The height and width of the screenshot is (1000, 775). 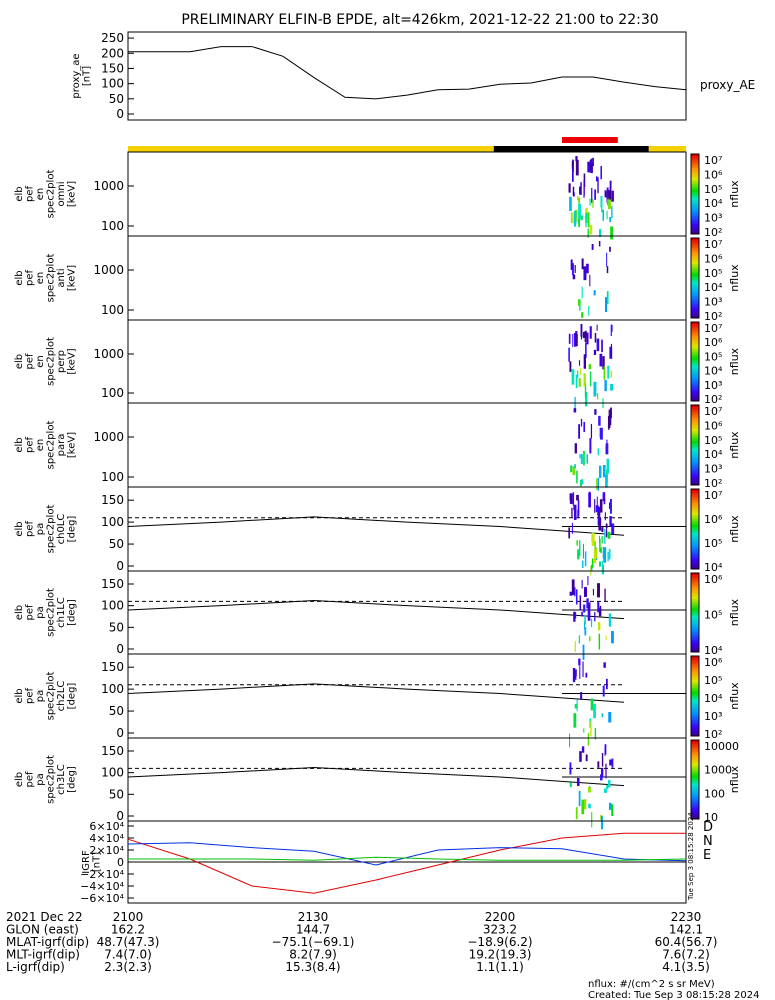 What do you see at coordinates (108, 437) in the screenshot?
I see `panel-3-tick-label-0: 1000` at bounding box center [108, 437].